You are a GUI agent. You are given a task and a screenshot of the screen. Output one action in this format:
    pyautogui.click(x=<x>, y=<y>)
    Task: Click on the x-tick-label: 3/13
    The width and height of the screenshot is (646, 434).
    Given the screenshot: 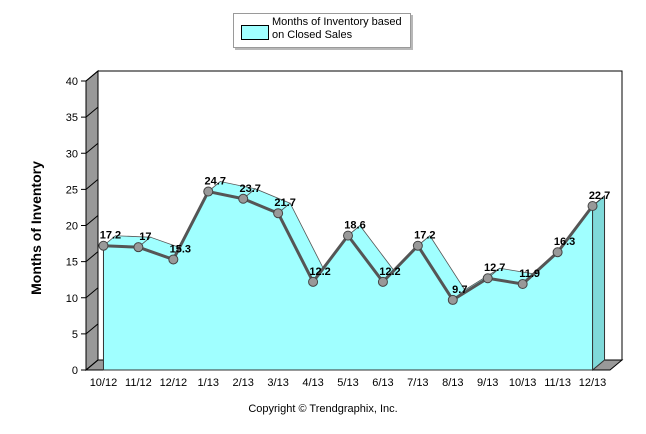 What is the action you would take?
    pyautogui.click(x=277, y=383)
    